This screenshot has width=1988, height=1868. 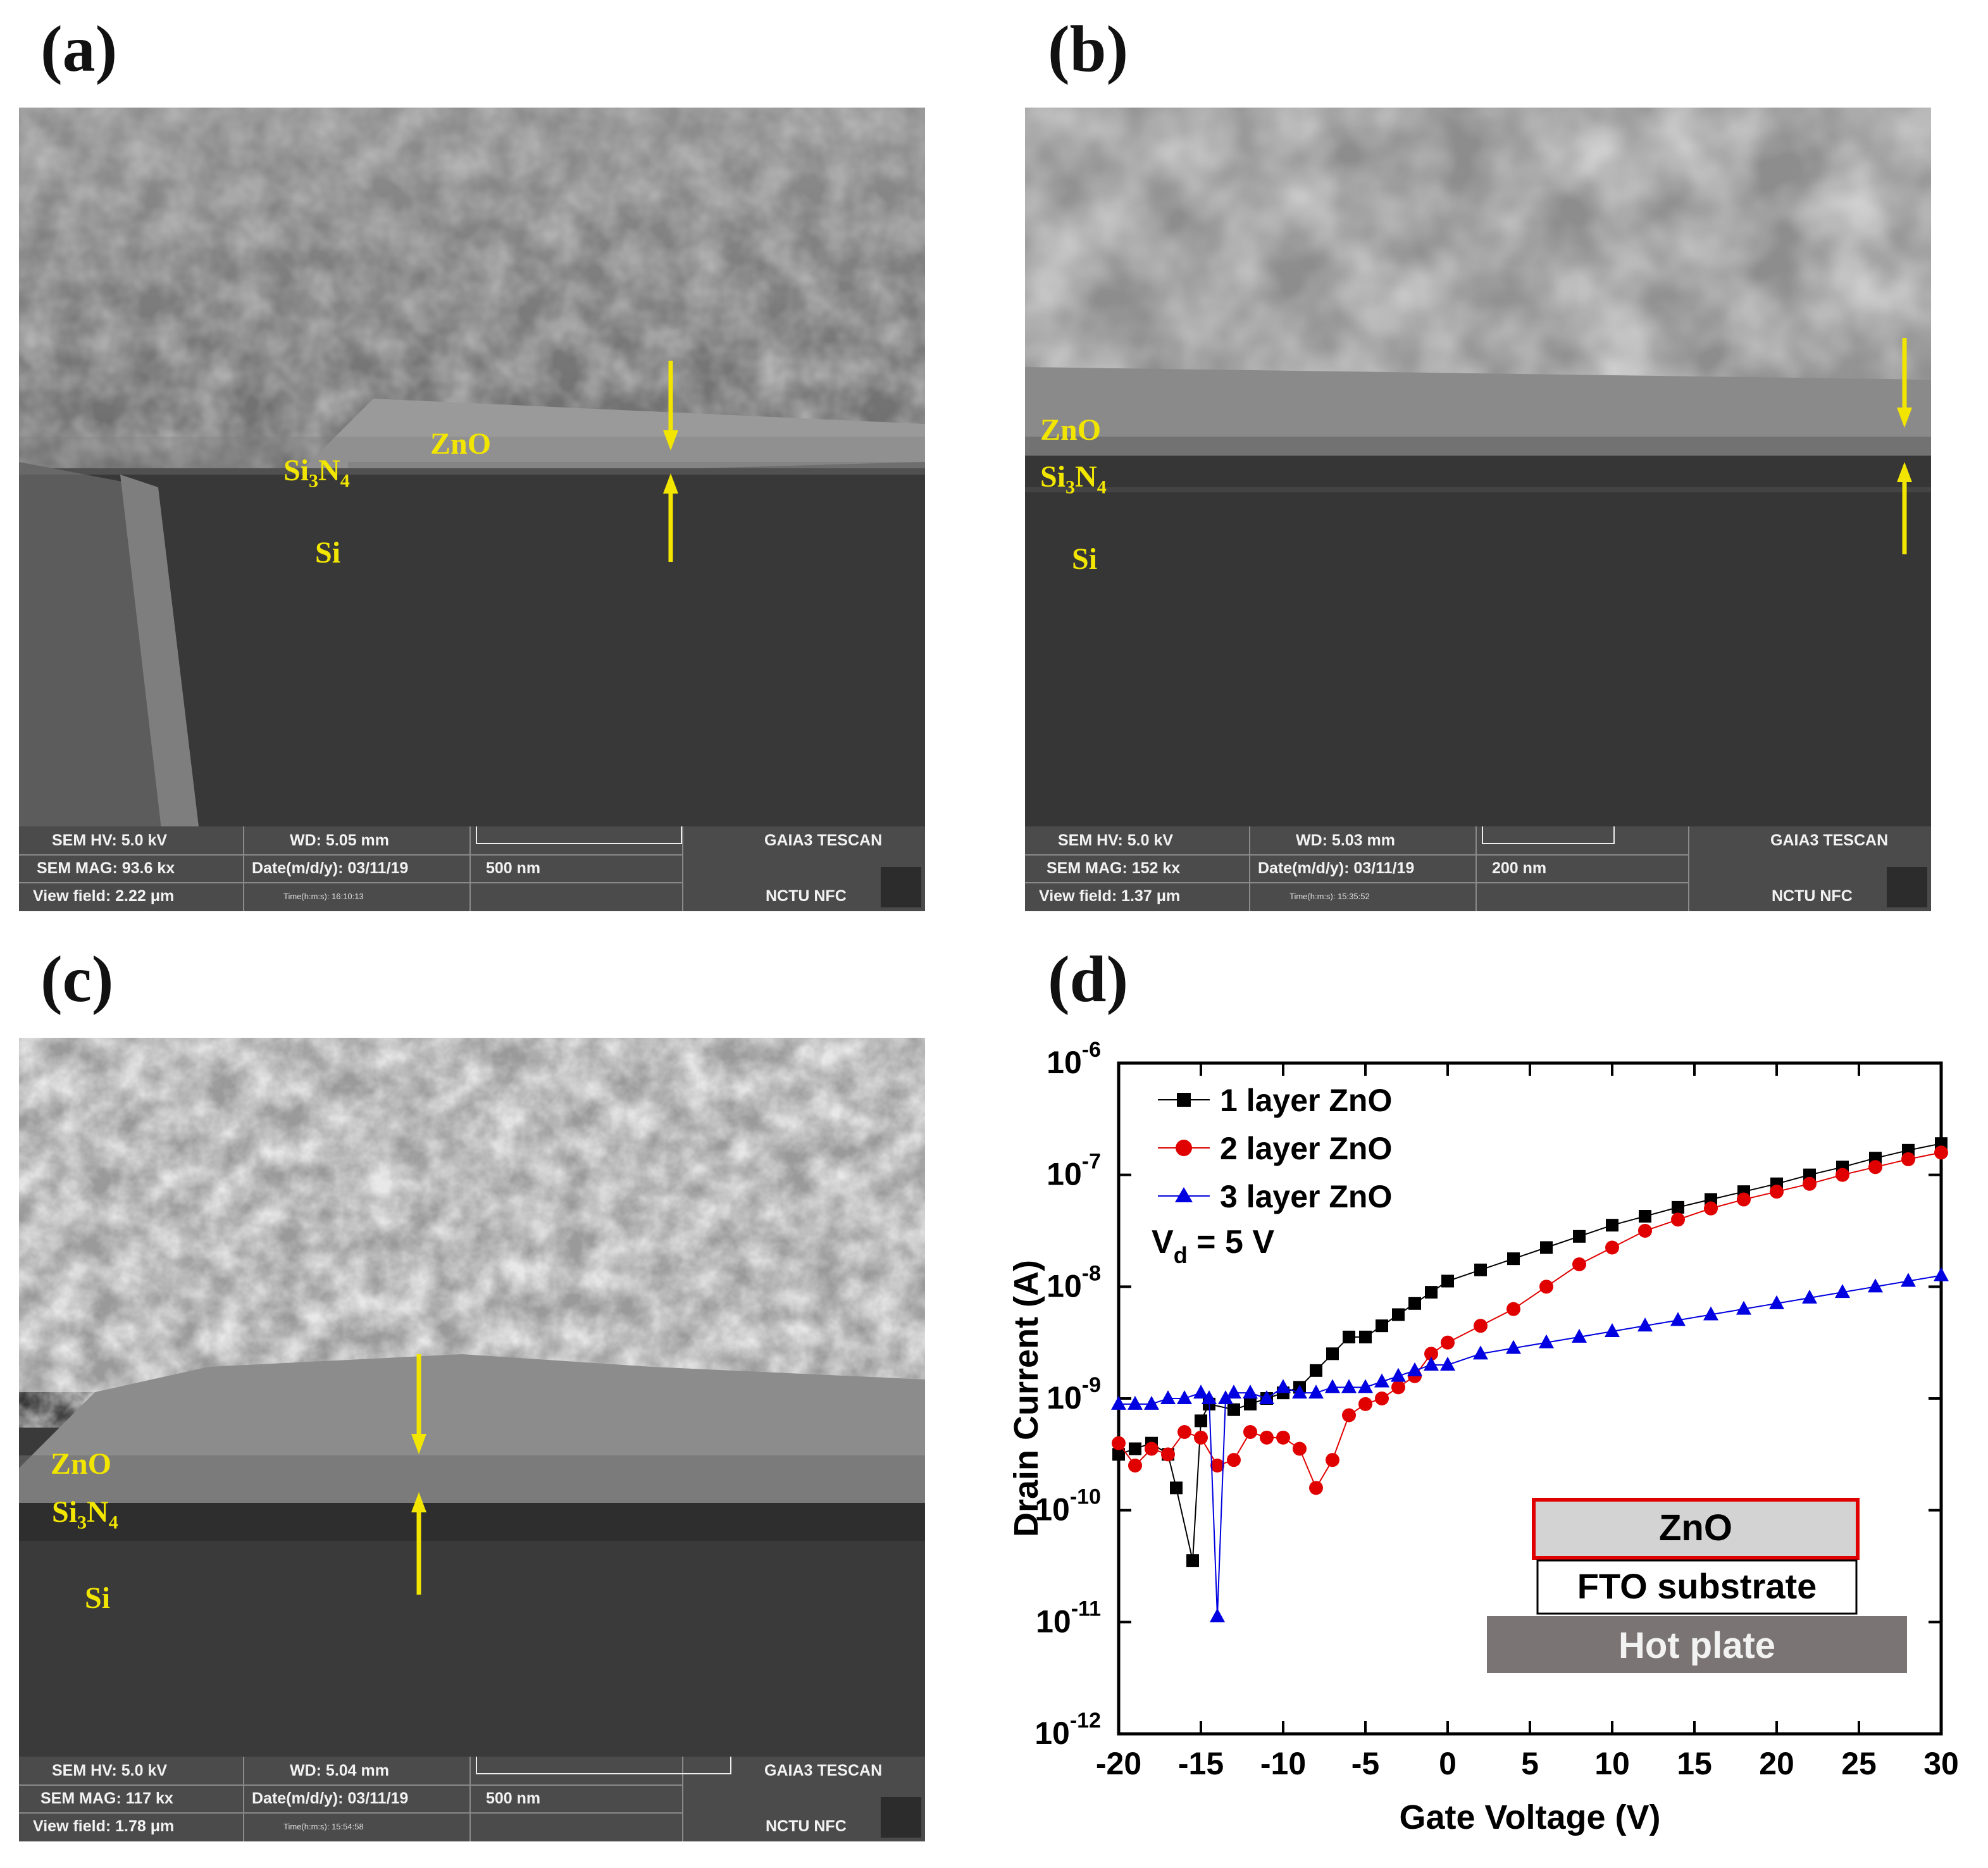 What do you see at coordinates (1231, 1242) in the screenshot?
I see `vd-rest: = 5 V` at bounding box center [1231, 1242].